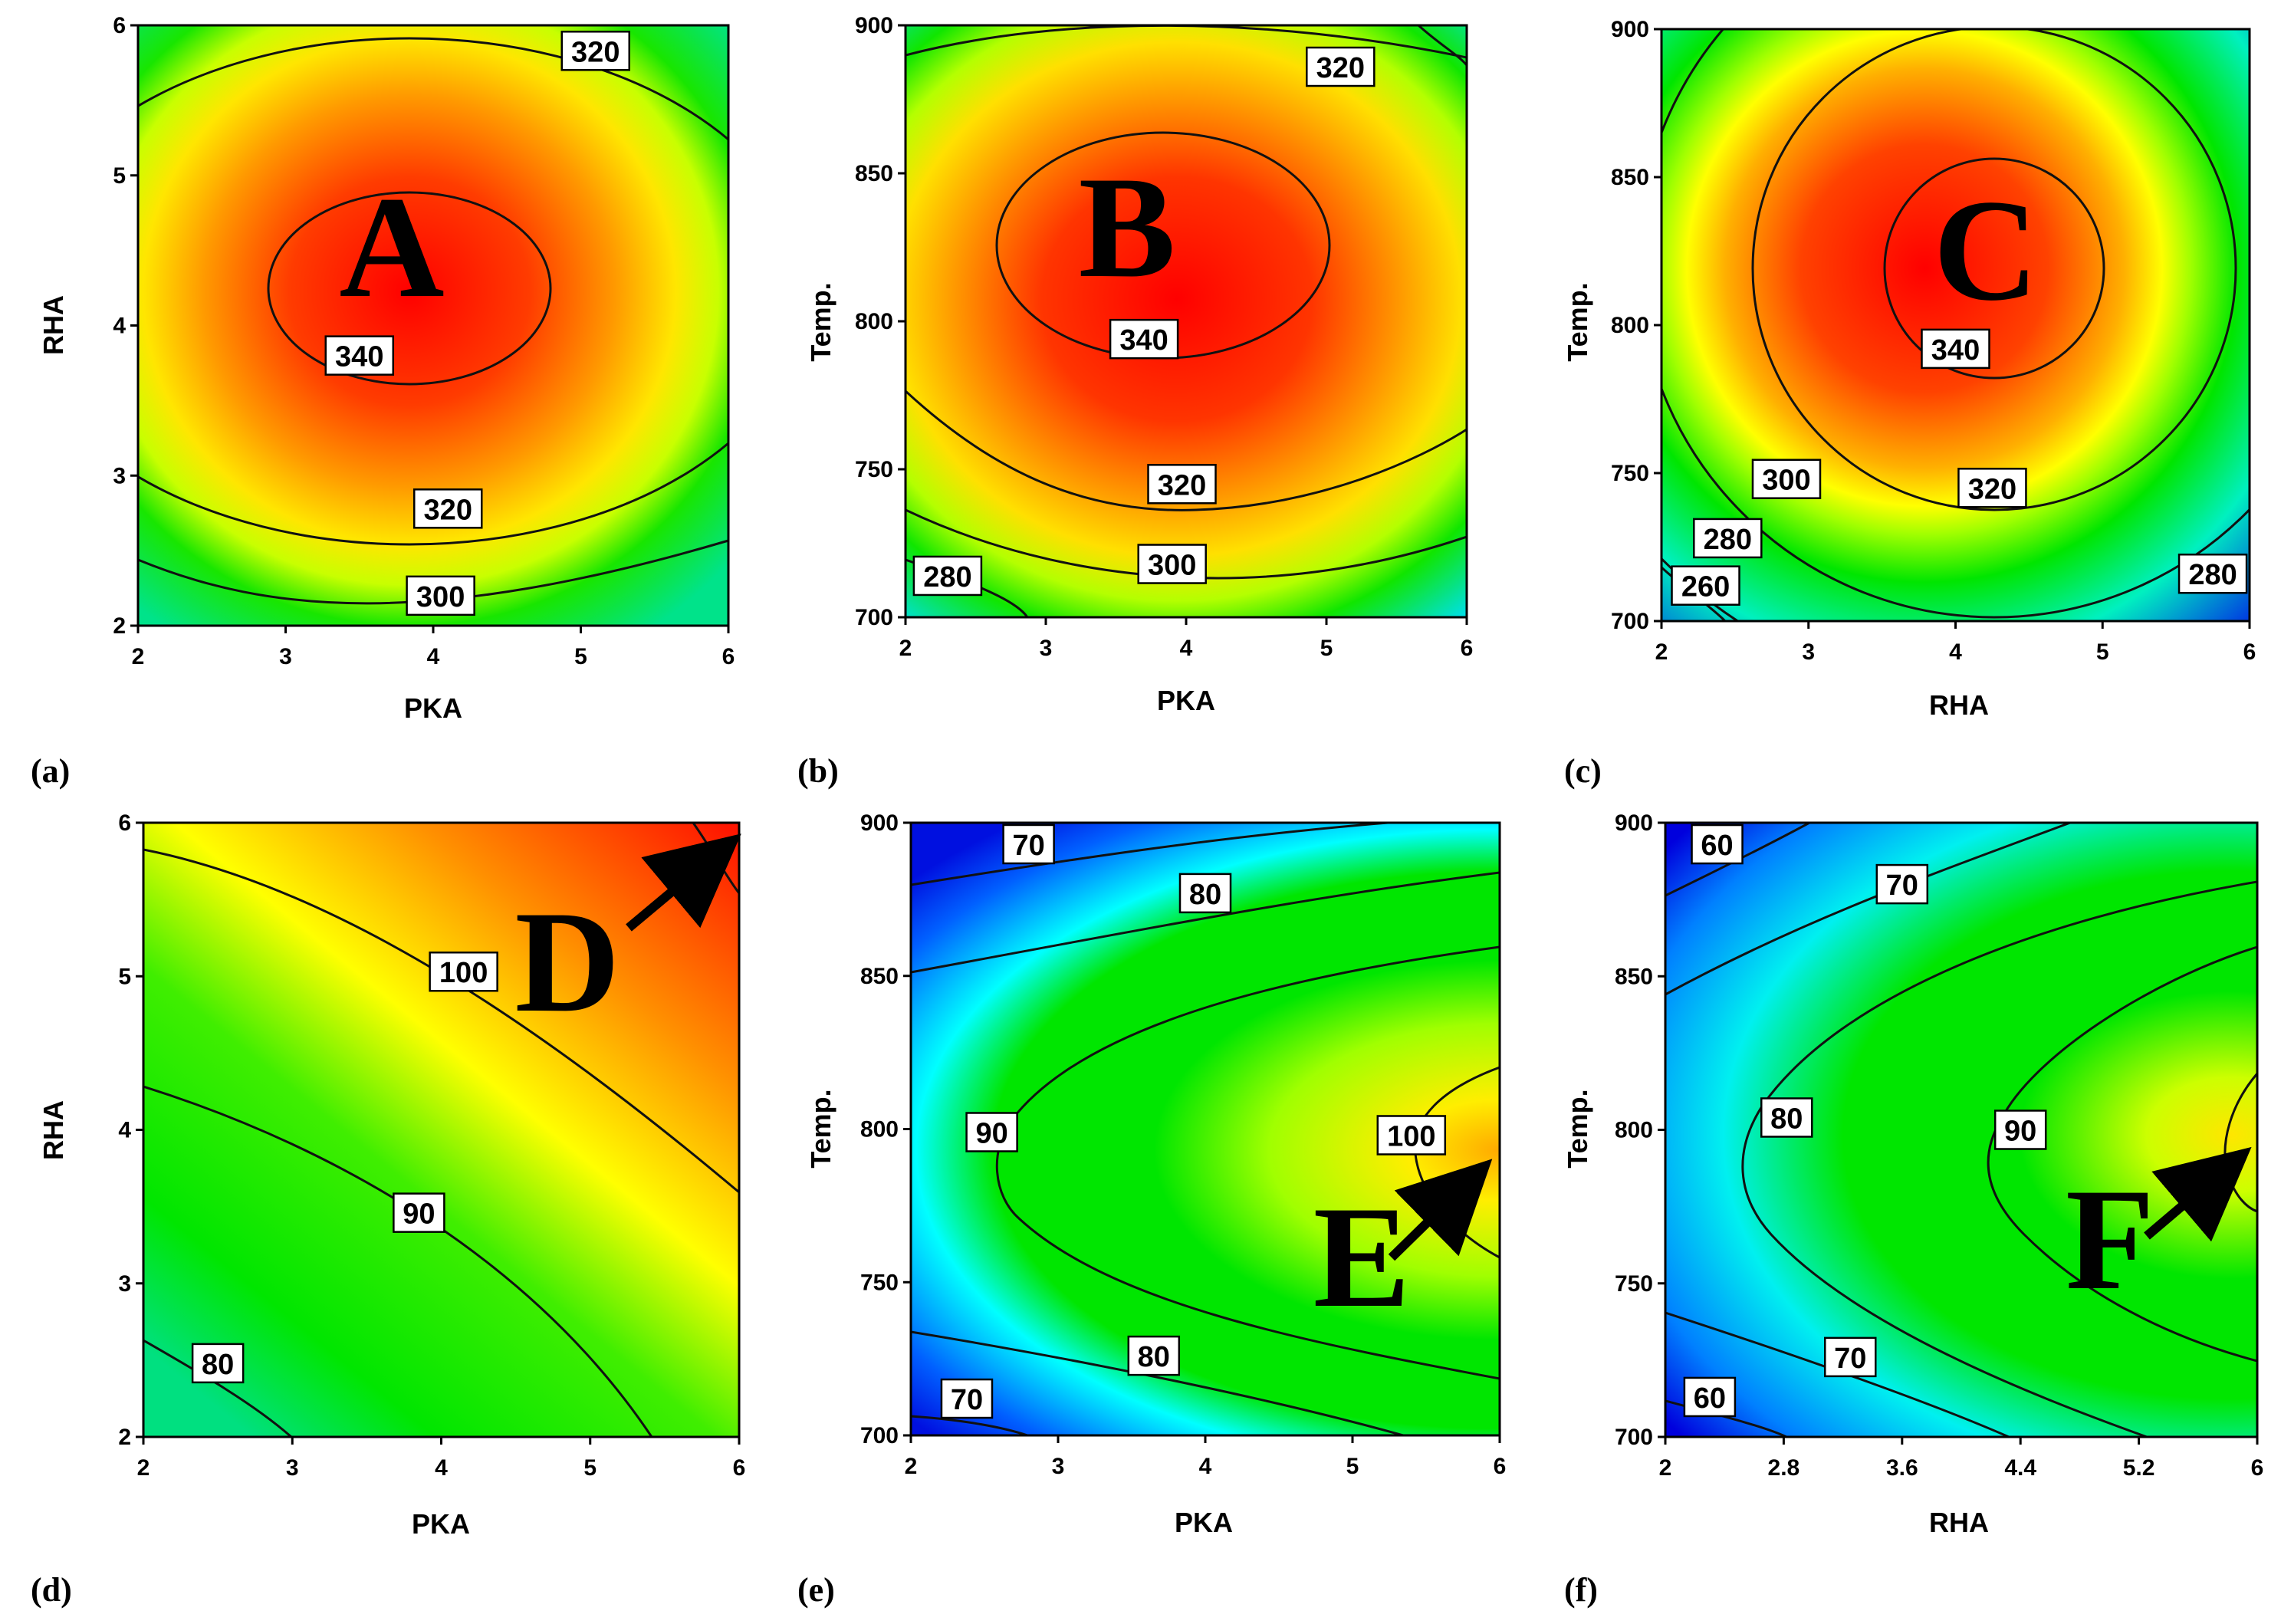  I want to click on contour-e-70-bottom, so click(969, 1425).